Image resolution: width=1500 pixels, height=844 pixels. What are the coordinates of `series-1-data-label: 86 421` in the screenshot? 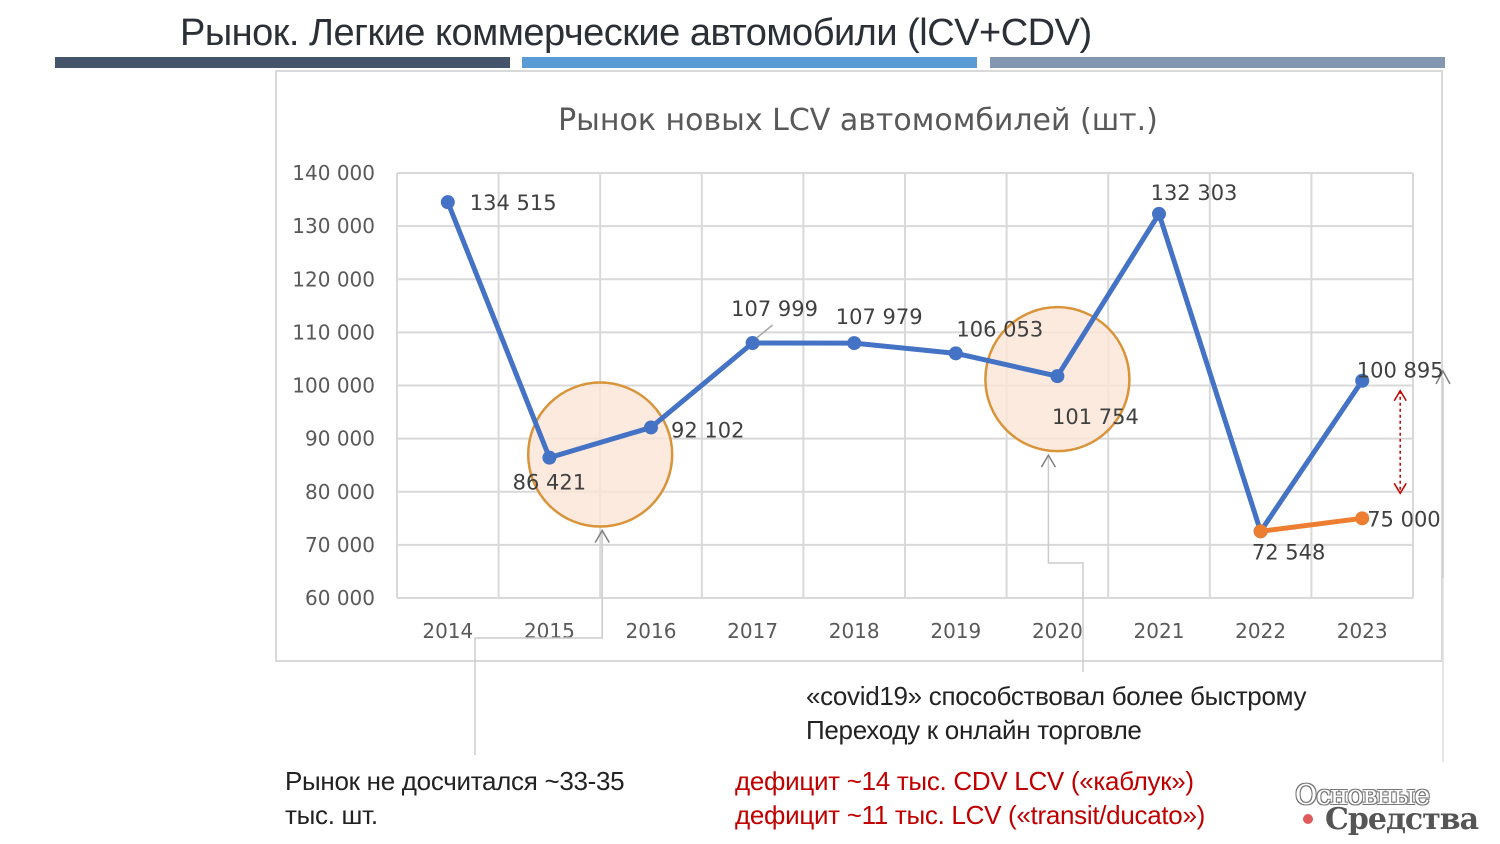 It's located at (549, 483).